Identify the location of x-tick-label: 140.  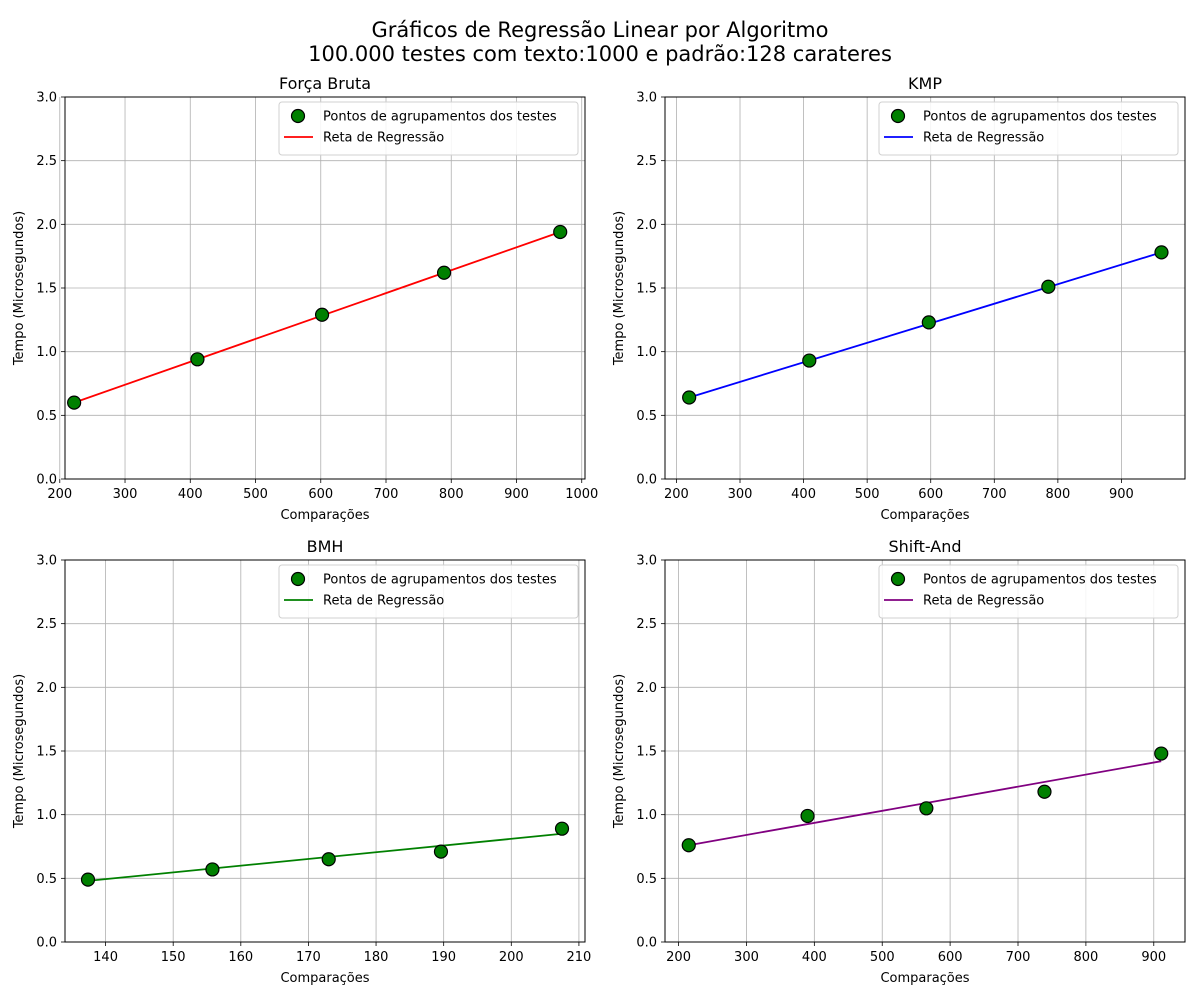
(105, 957).